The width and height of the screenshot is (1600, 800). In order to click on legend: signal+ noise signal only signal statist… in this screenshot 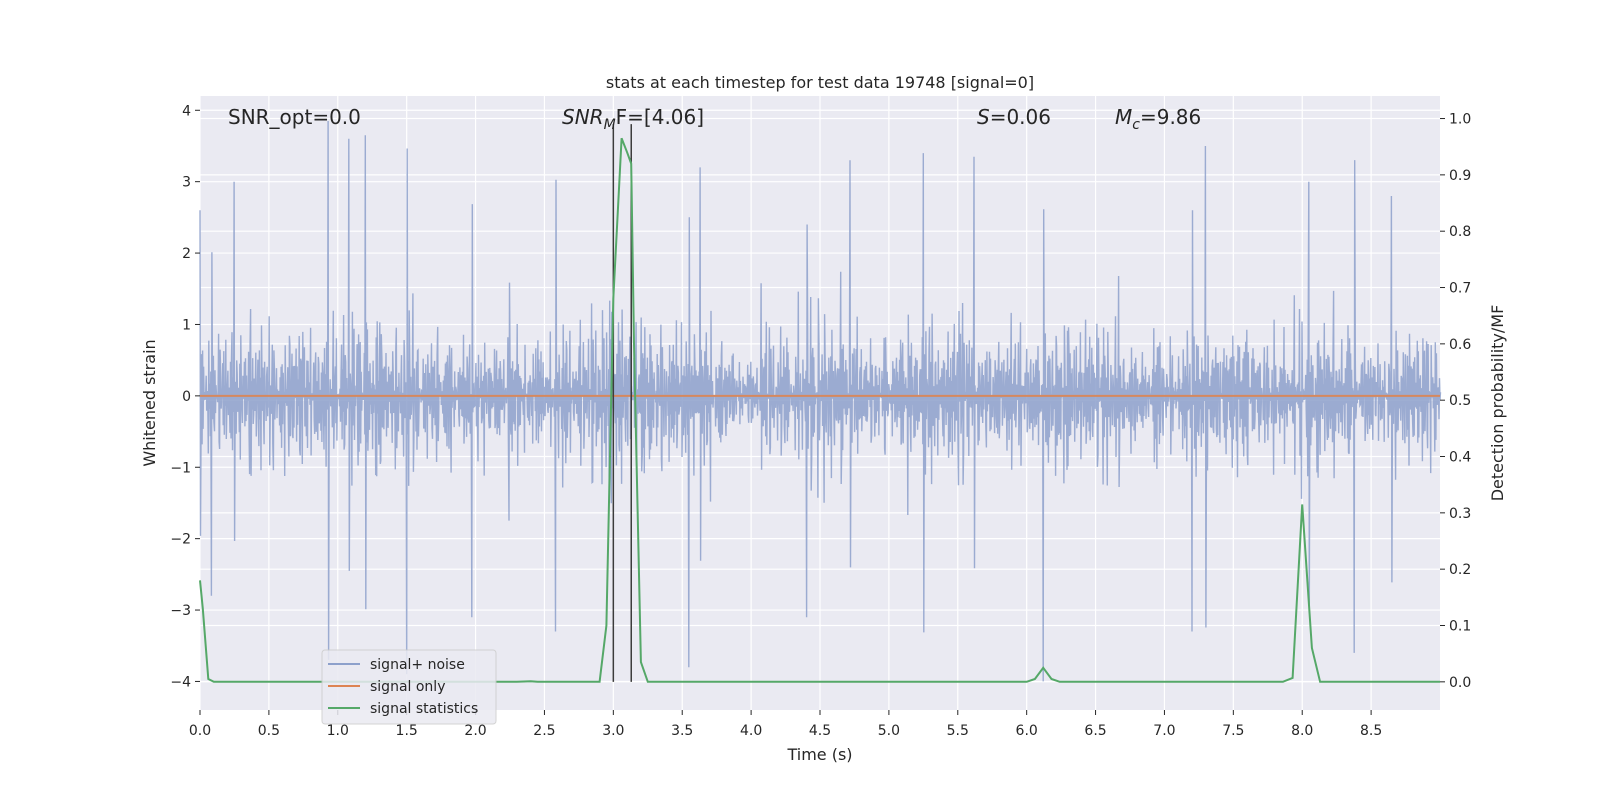, I will do `click(409, 687)`.